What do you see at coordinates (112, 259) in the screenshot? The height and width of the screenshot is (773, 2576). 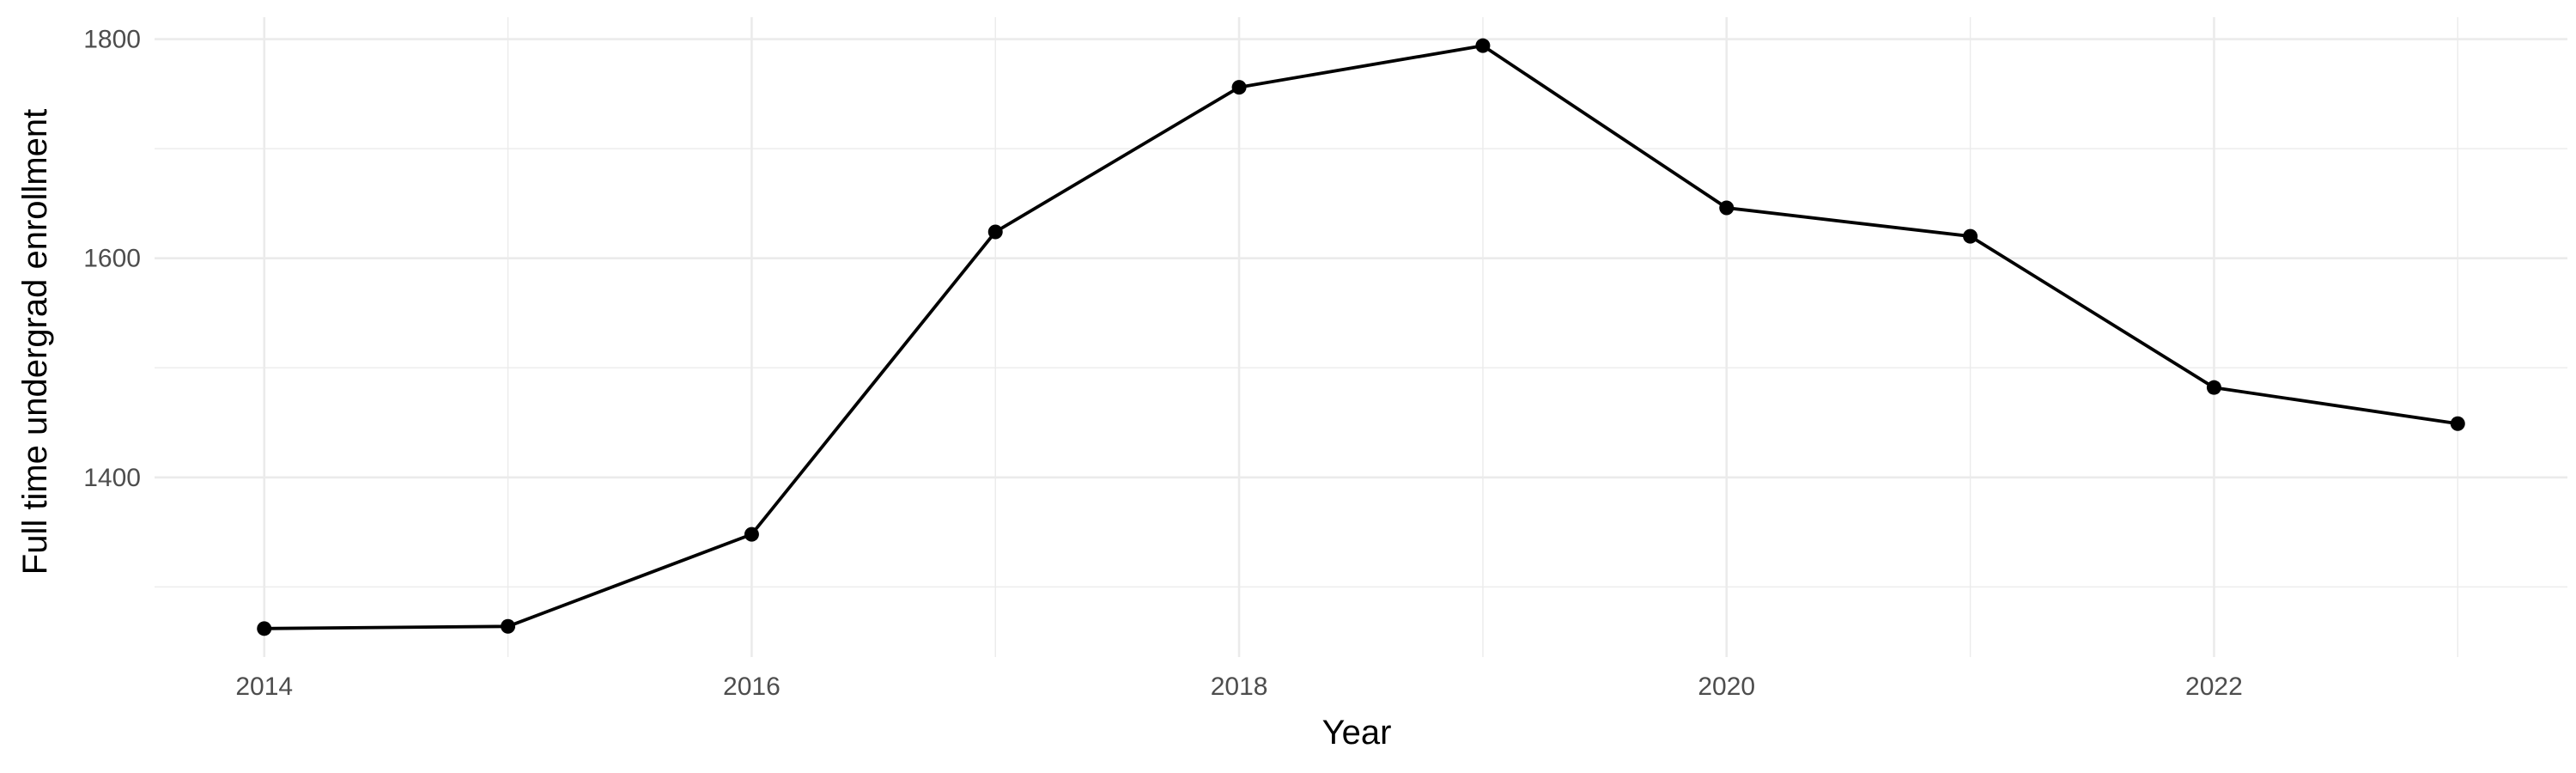 I see `y-tick-label: 1600` at bounding box center [112, 259].